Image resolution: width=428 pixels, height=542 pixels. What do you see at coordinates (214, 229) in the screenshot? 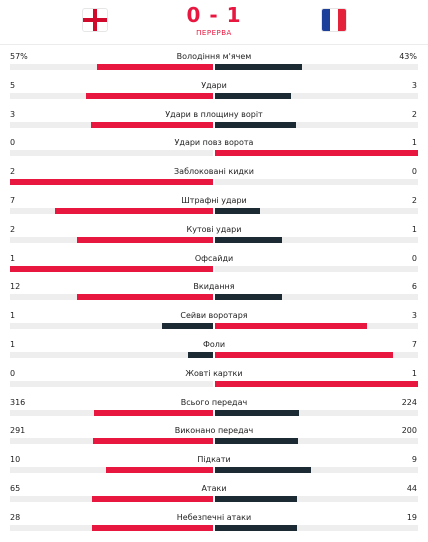
I see `stat-label: Кутові удари` at bounding box center [214, 229].